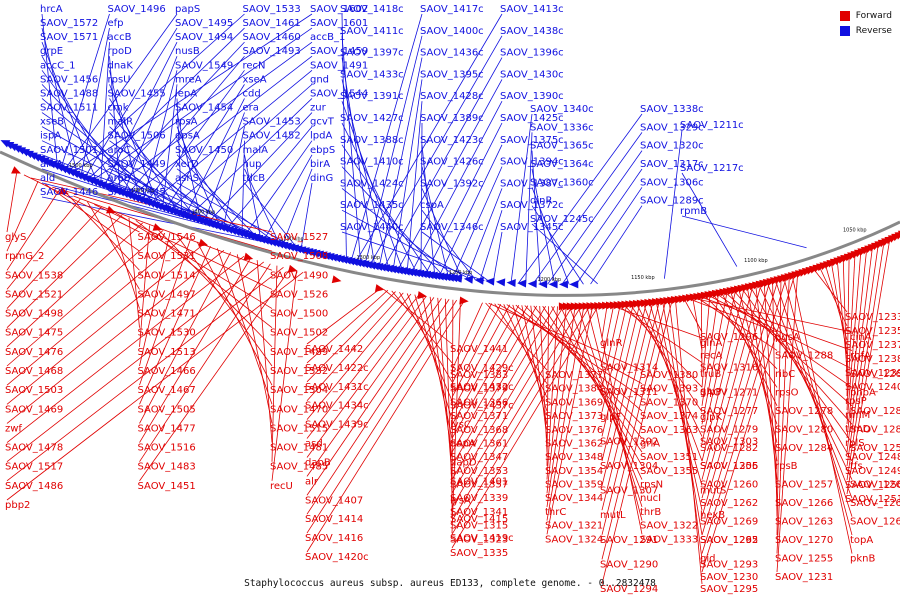 The image size is (900, 600). Describe the element at coordinates (167, 314) in the screenshot. I see `gene-label: SAOV_1471` at that location.